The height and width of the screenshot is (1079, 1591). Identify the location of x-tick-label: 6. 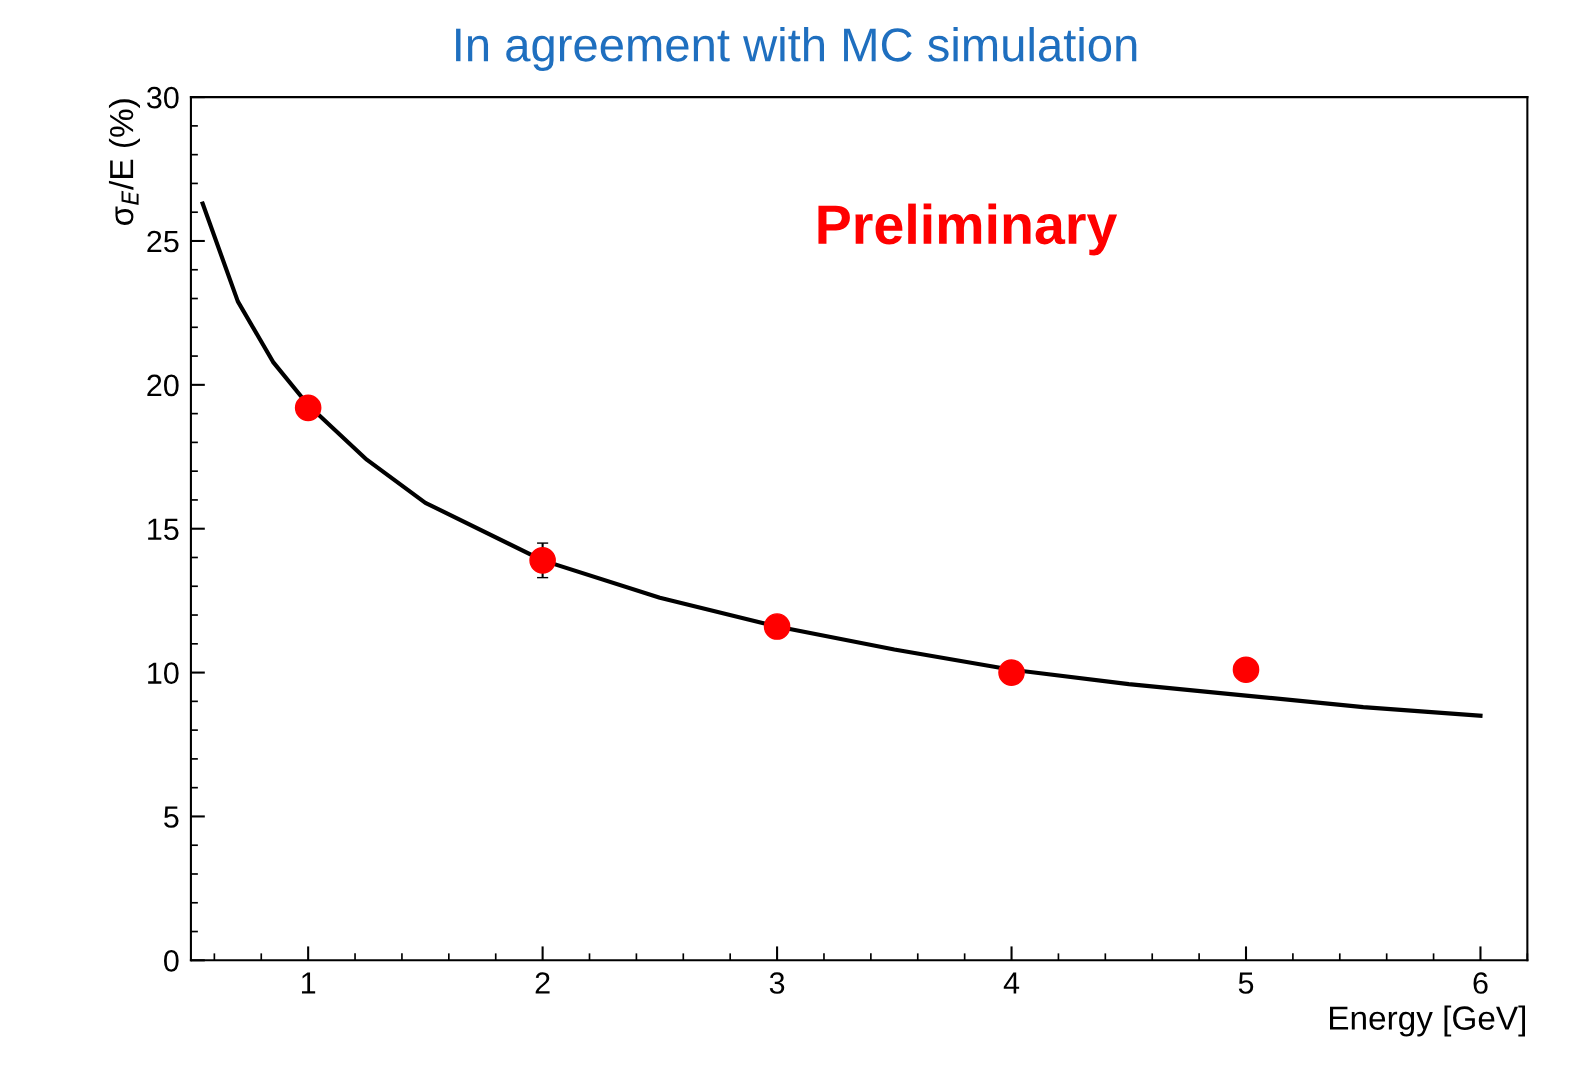
(1480, 983).